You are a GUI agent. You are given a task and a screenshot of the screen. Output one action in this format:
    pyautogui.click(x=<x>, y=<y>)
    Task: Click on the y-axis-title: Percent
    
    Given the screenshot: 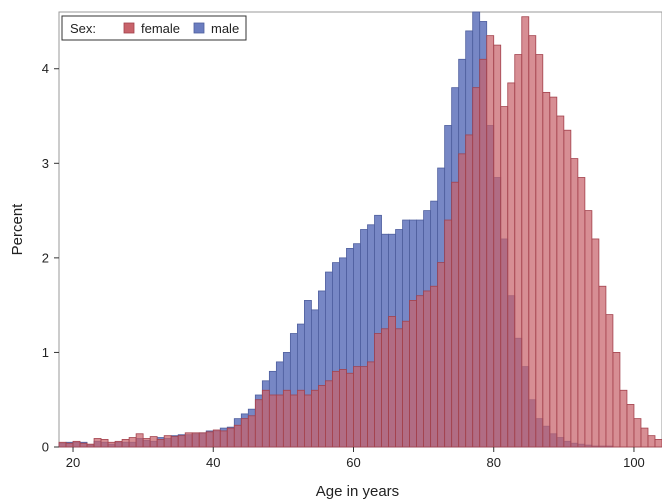 What is the action you would take?
    pyautogui.click(x=17, y=229)
    